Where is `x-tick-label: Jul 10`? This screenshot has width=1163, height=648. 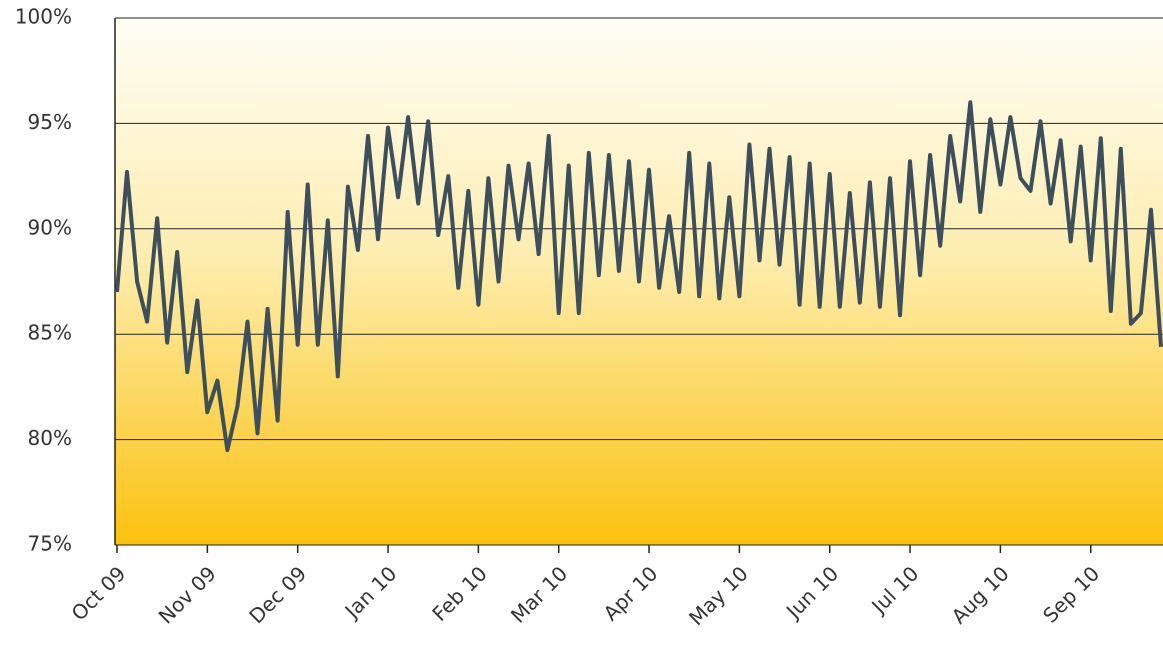
x-tick-label: Jul 10 is located at coordinates (895, 590).